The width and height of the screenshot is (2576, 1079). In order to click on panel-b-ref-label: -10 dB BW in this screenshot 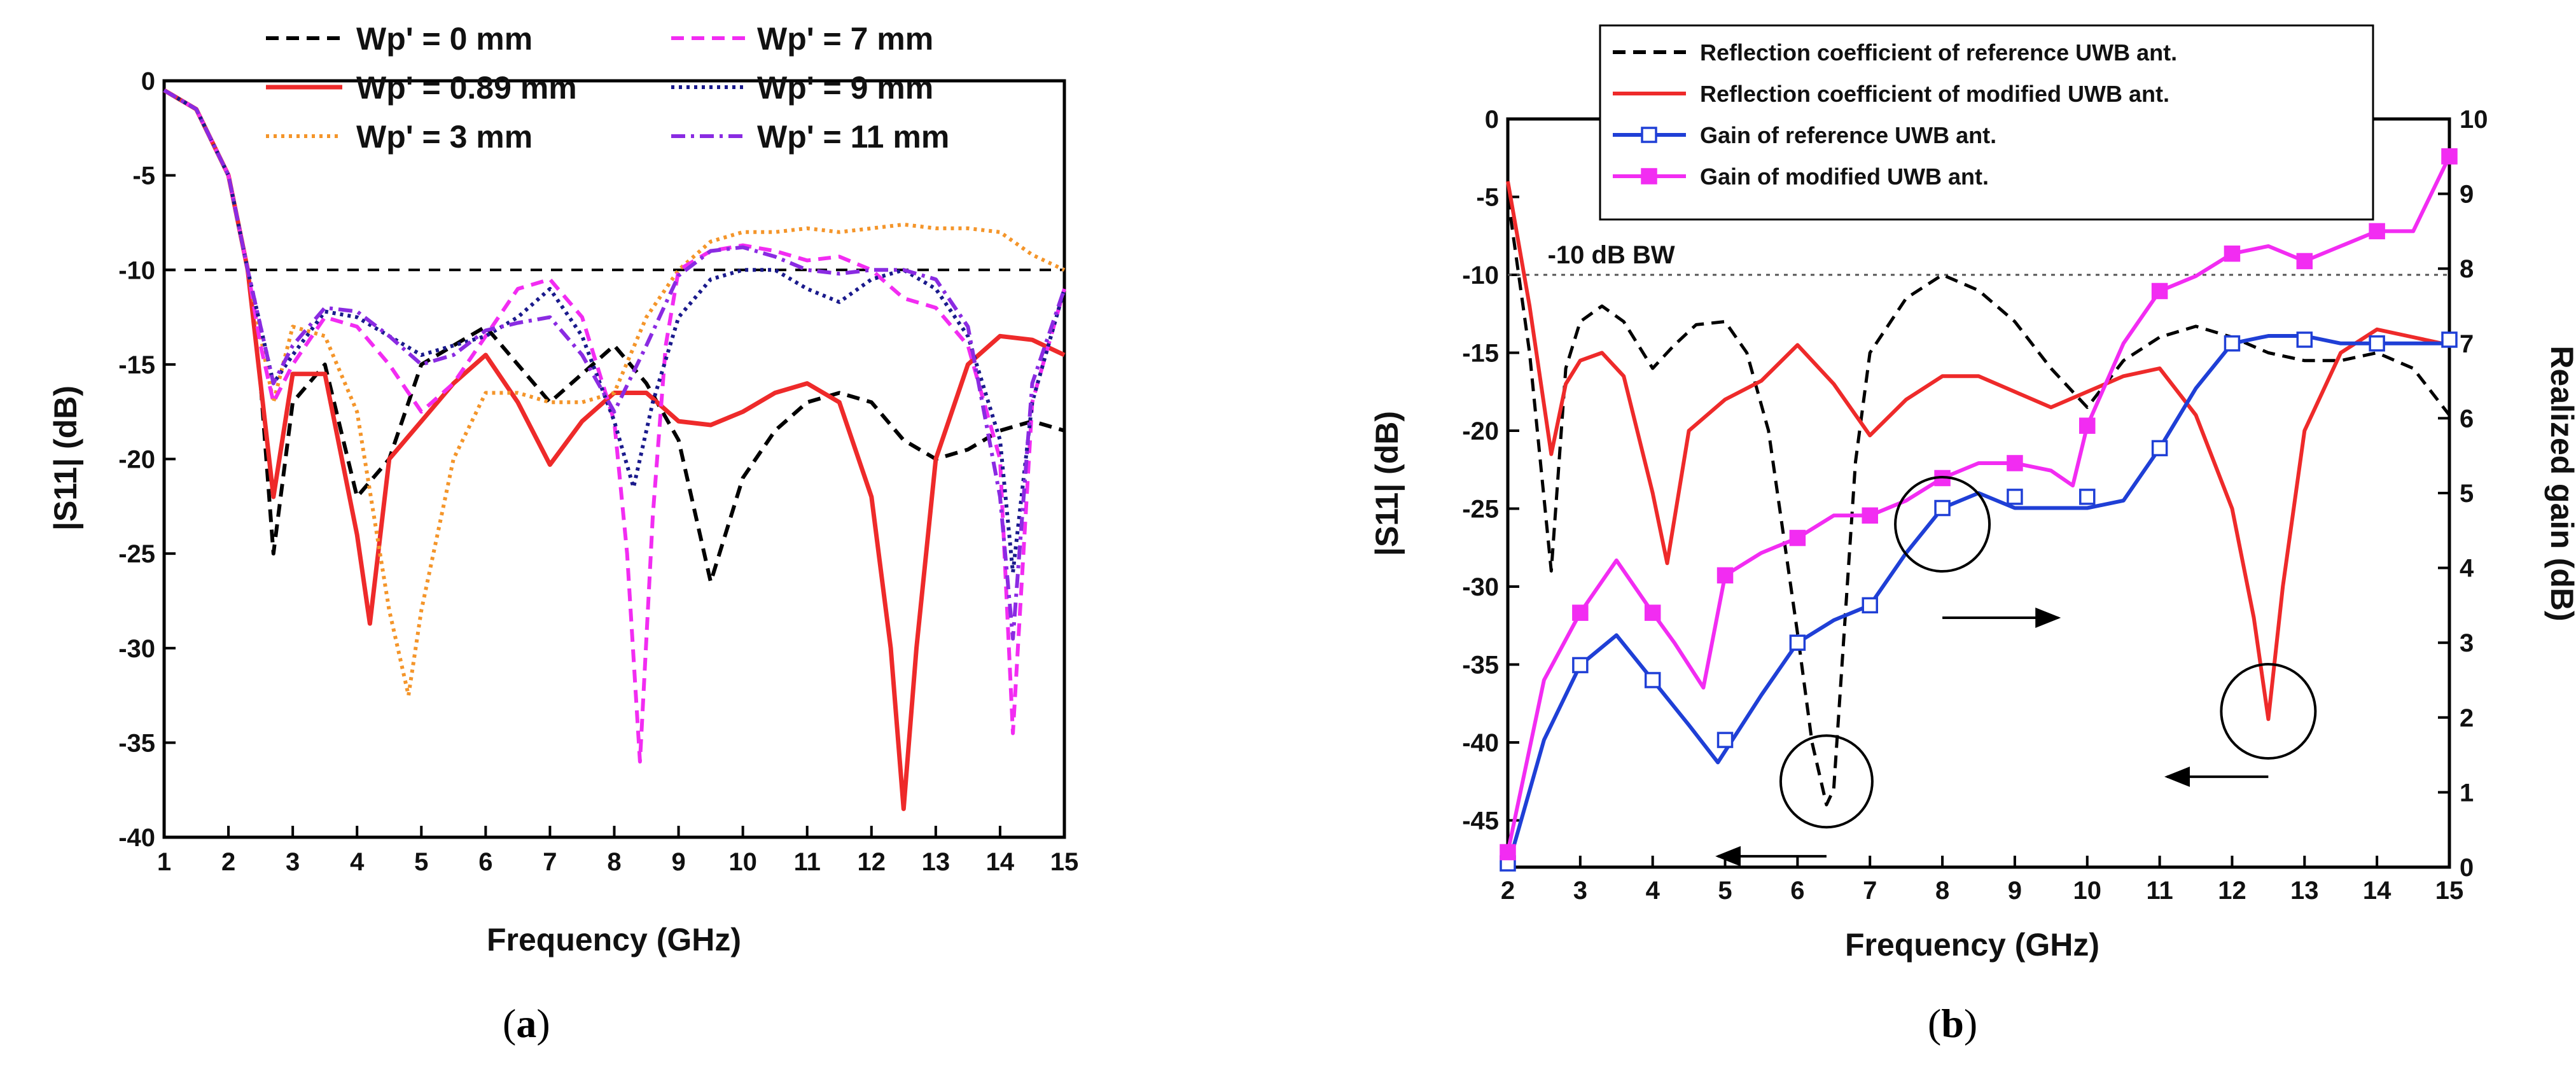, I will do `click(1611, 255)`.